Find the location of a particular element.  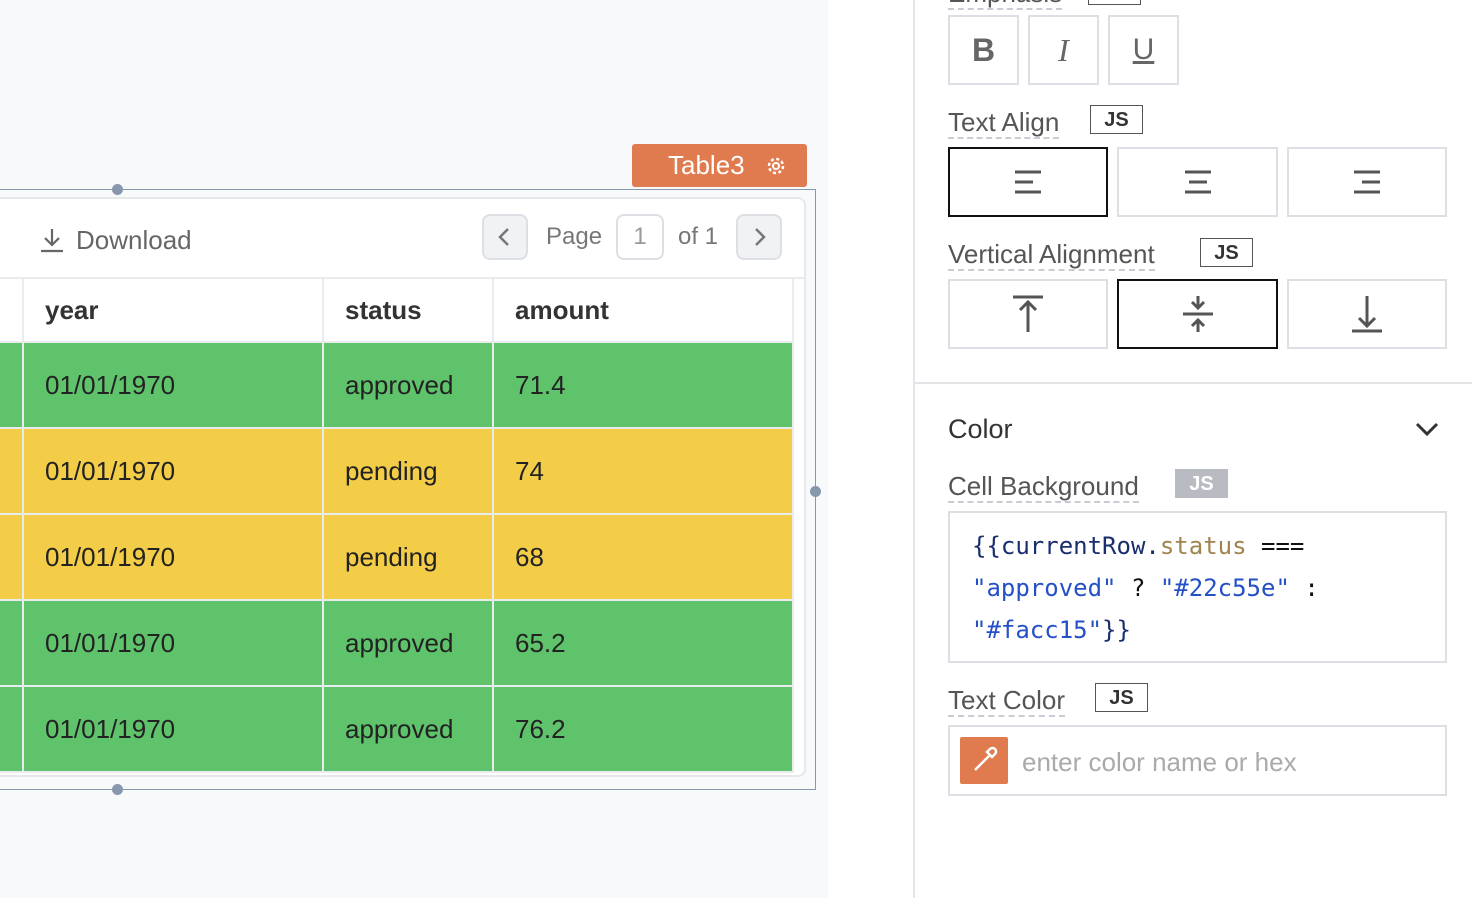

eyedropper-icon is located at coordinates (986, 758).